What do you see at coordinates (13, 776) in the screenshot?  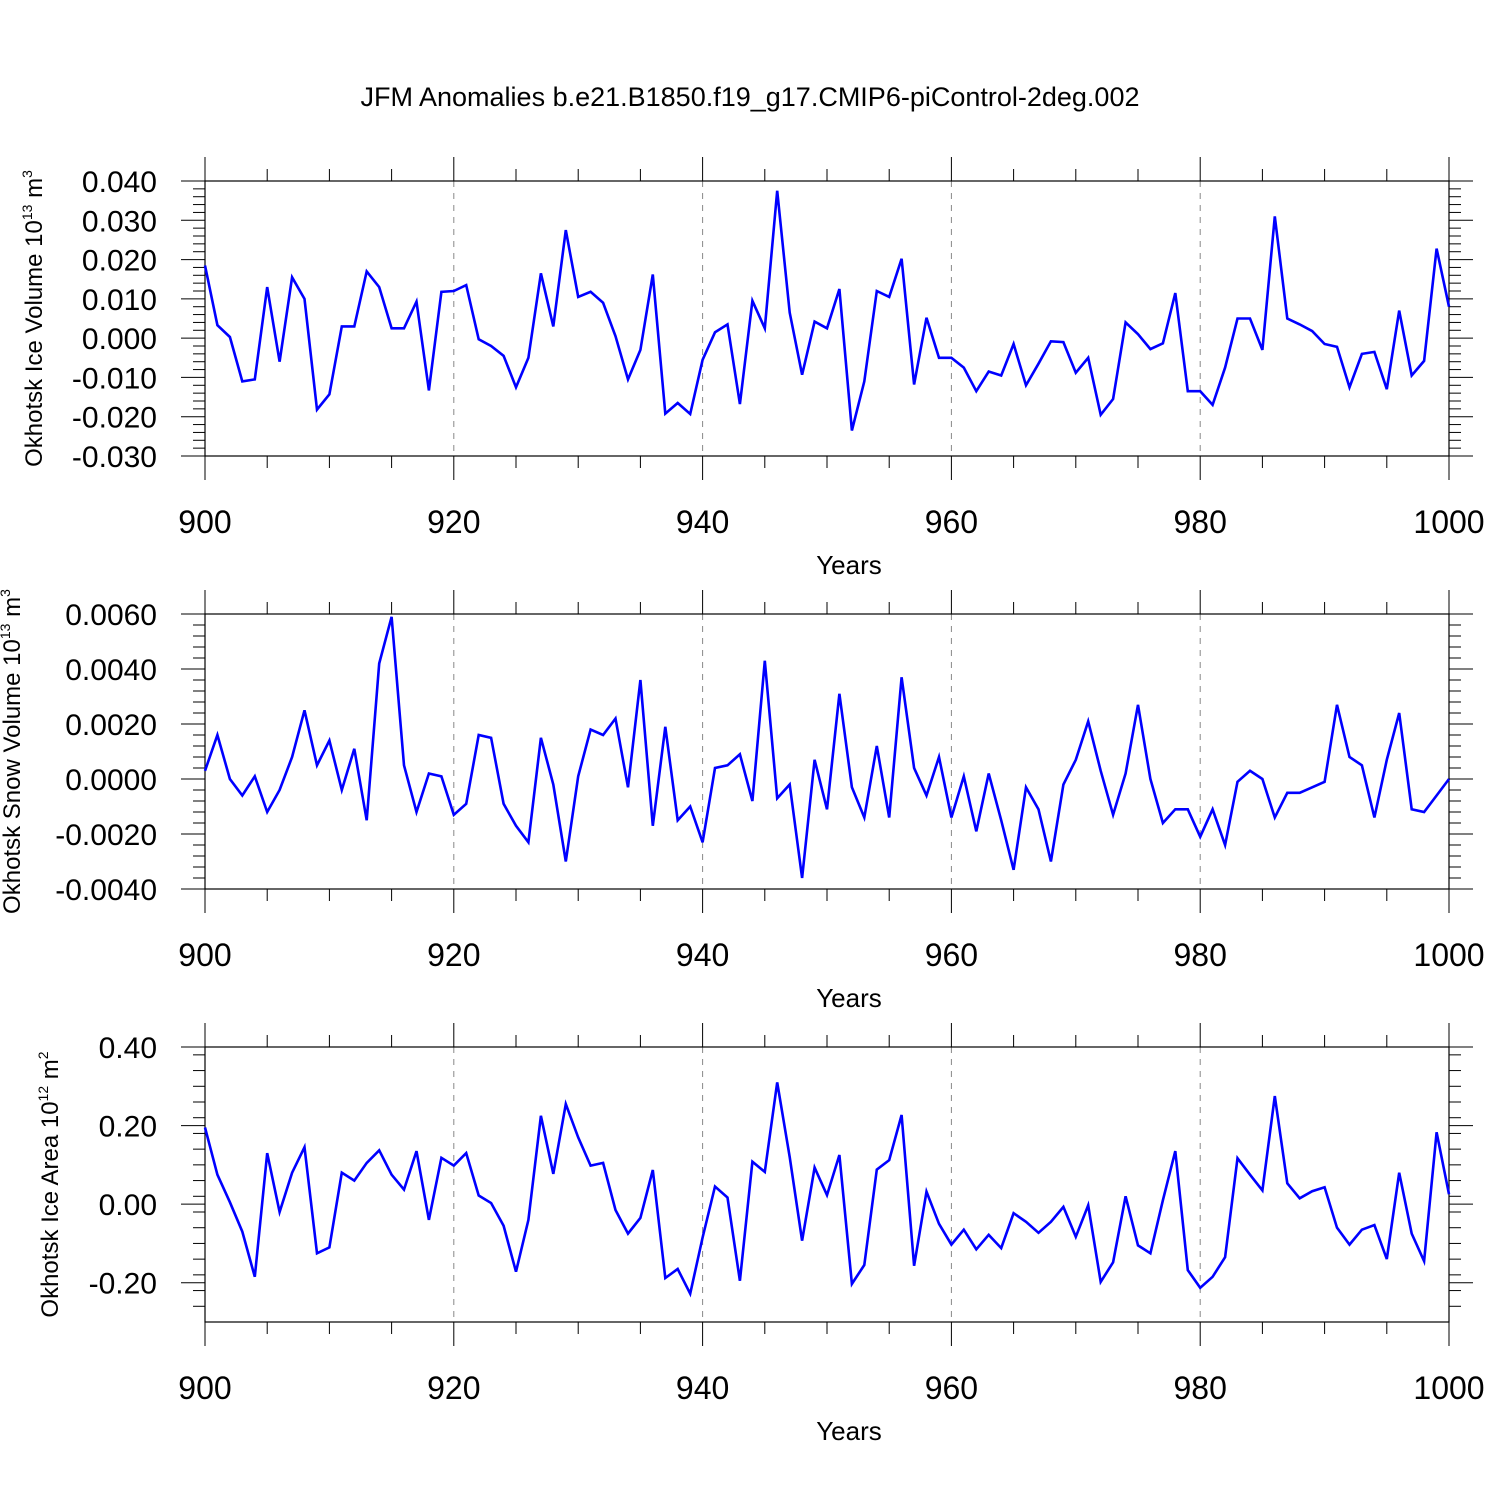 I see `y-axis-label-text: Okhotsk Snow Volume 10` at bounding box center [13, 776].